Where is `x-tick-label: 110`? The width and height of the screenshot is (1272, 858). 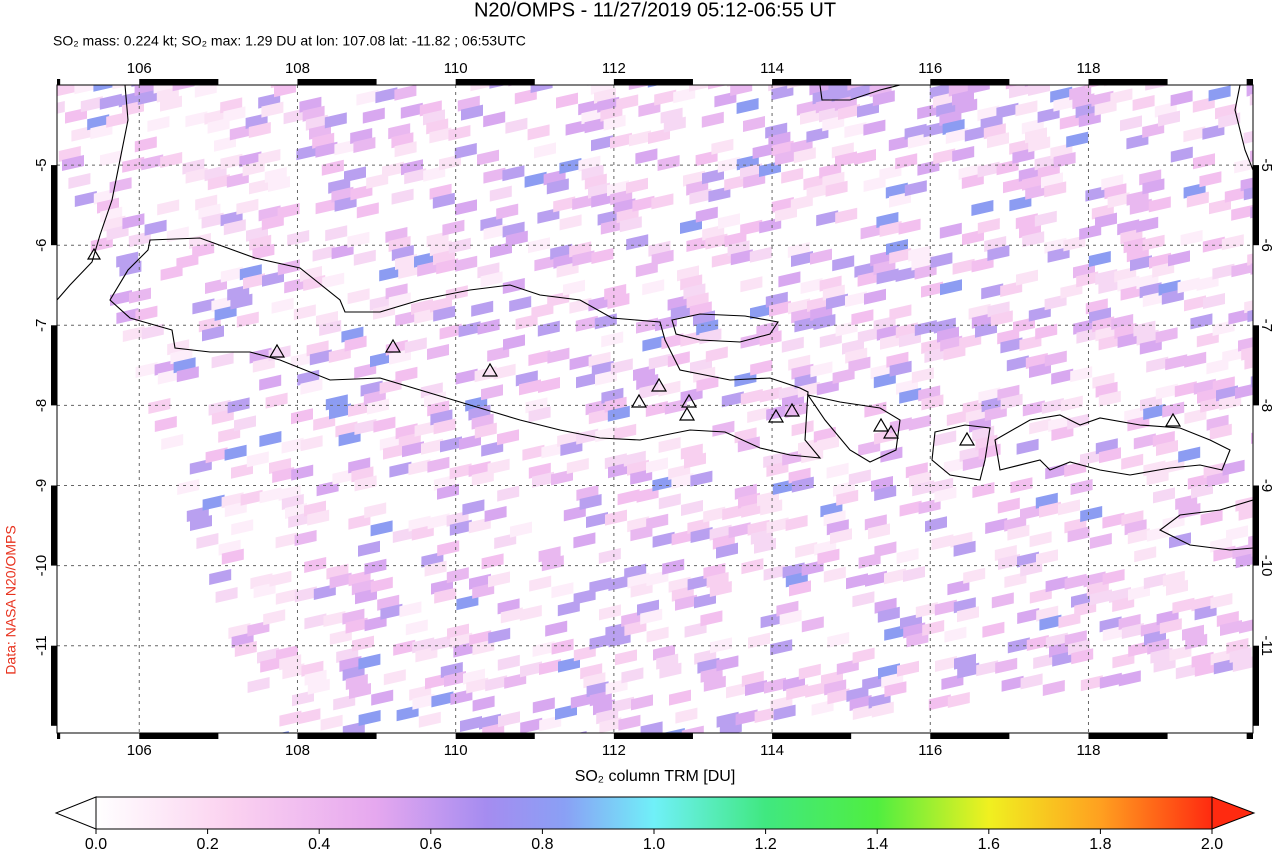
x-tick-label: 110 is located at coordinates (456, 68).